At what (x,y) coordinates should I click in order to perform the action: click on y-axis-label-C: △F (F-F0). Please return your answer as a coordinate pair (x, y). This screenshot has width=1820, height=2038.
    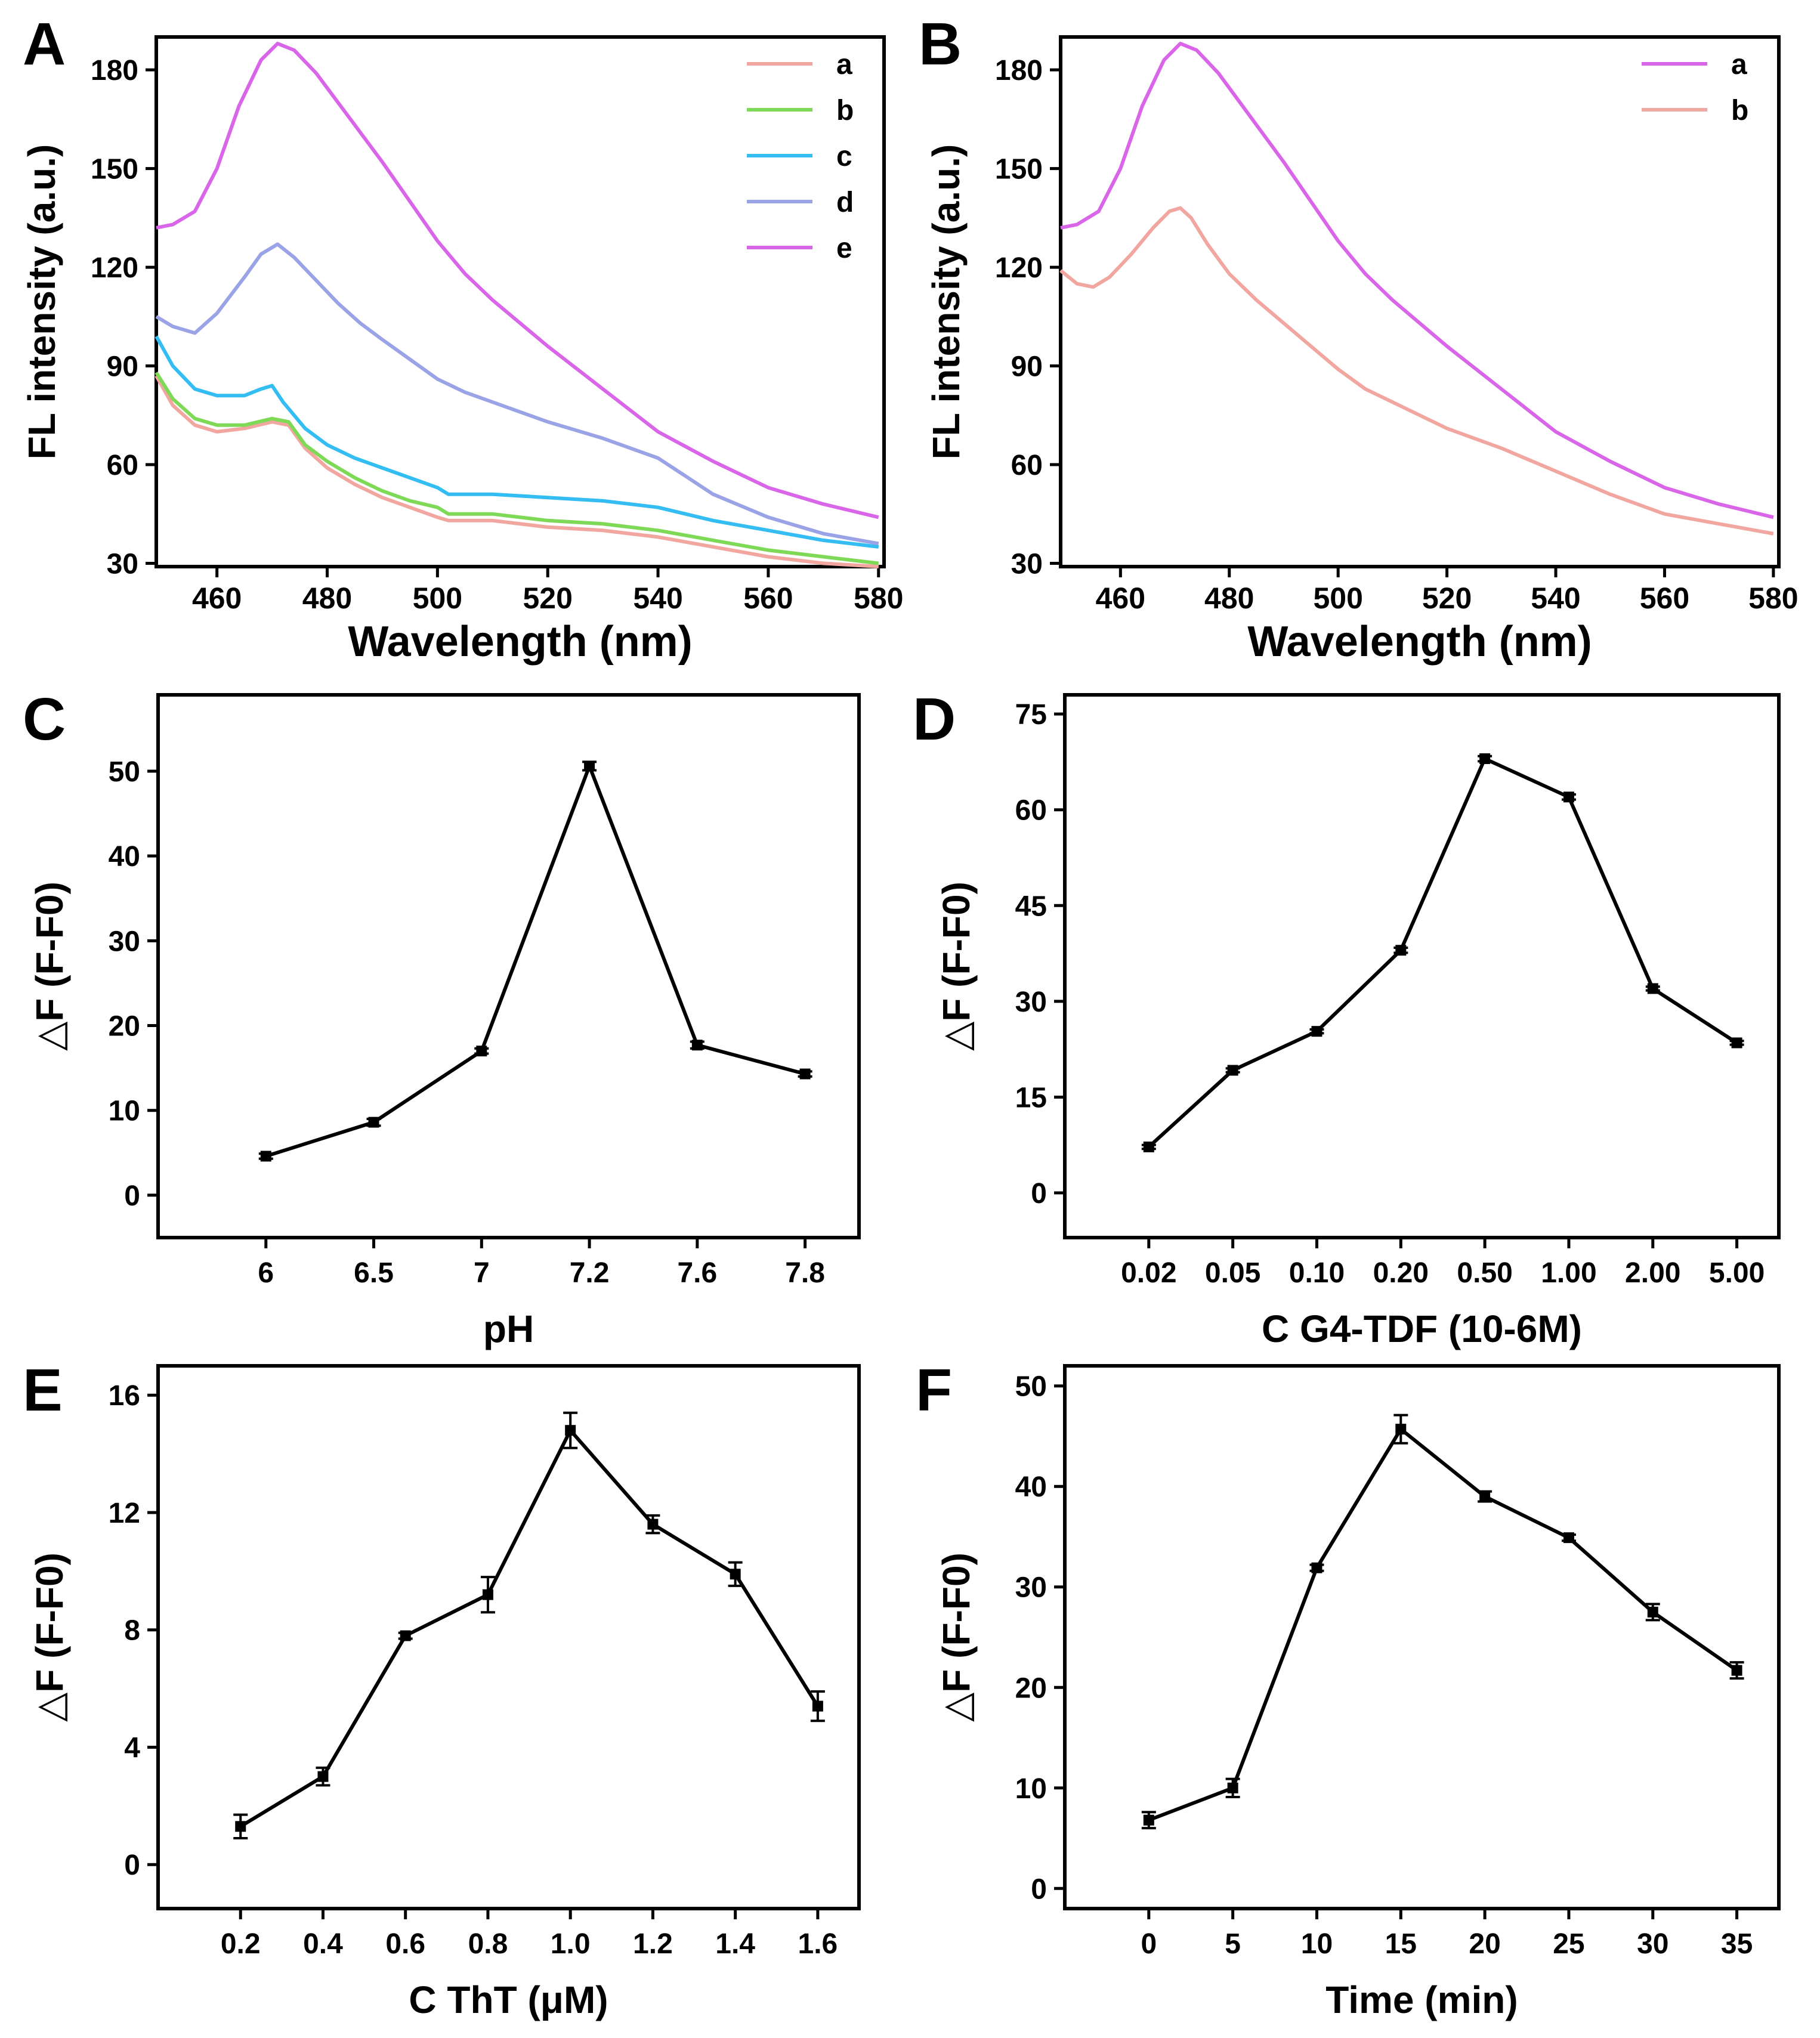
    Looking at the image, I should click on (49, 966).